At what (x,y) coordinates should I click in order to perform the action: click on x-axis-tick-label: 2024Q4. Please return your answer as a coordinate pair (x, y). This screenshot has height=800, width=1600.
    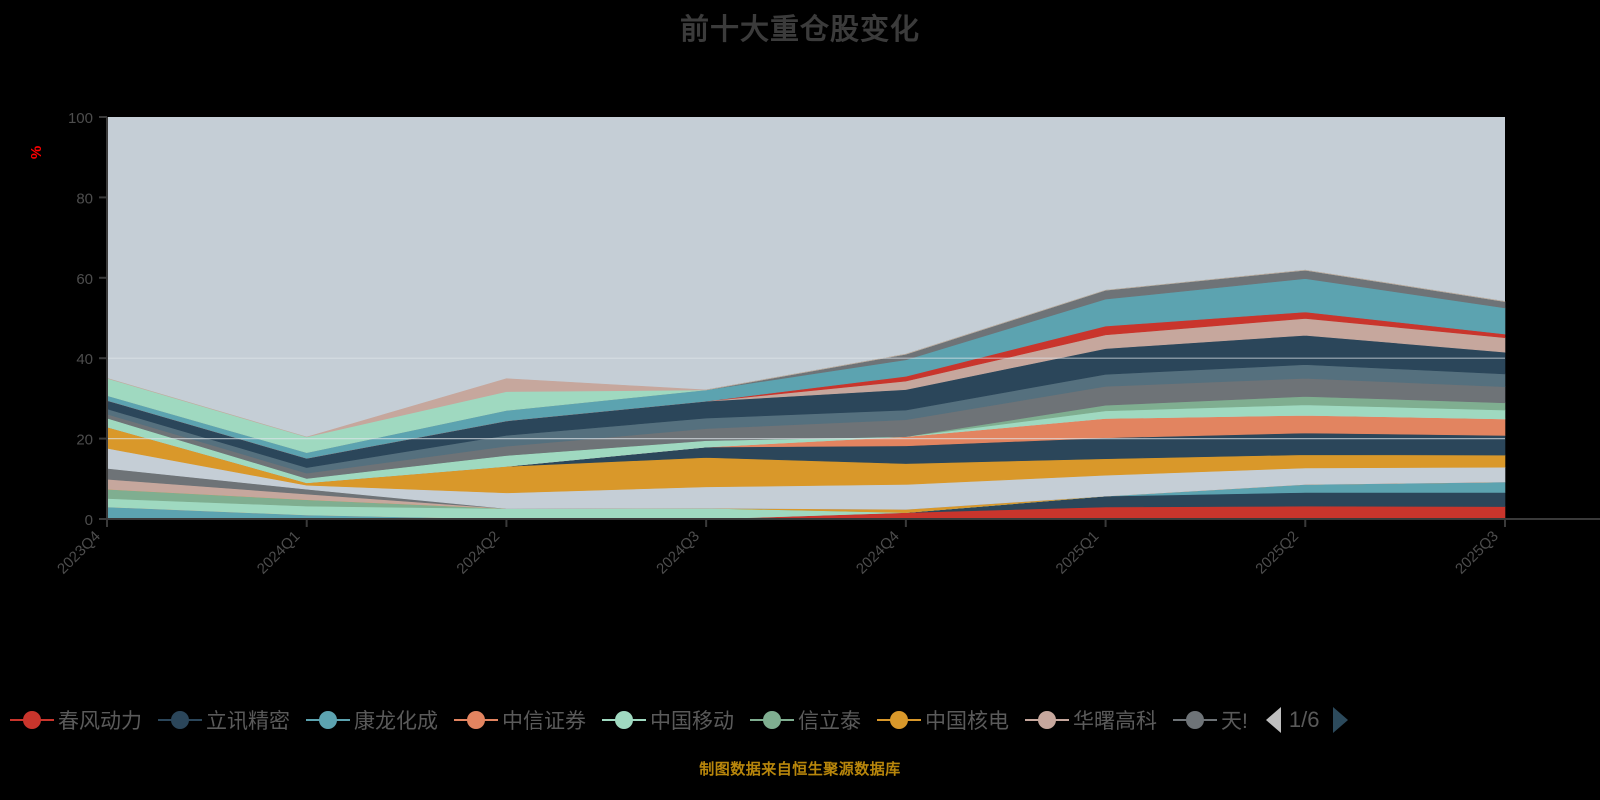
    Looking at the image, I should click on (878, 553).